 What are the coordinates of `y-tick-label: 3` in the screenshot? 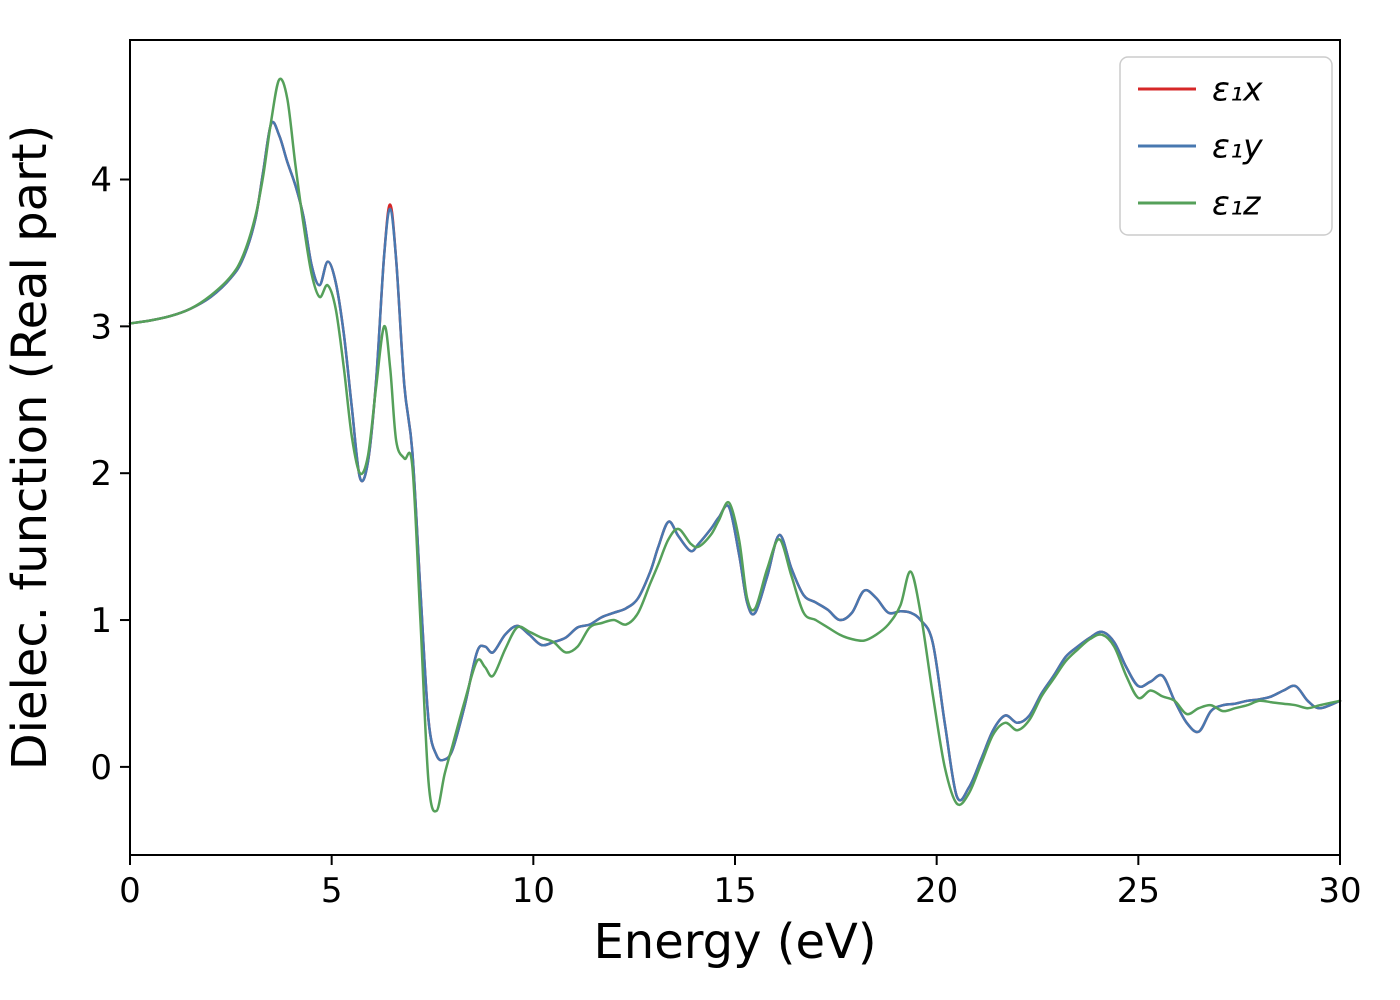 It's located at (101, 327).